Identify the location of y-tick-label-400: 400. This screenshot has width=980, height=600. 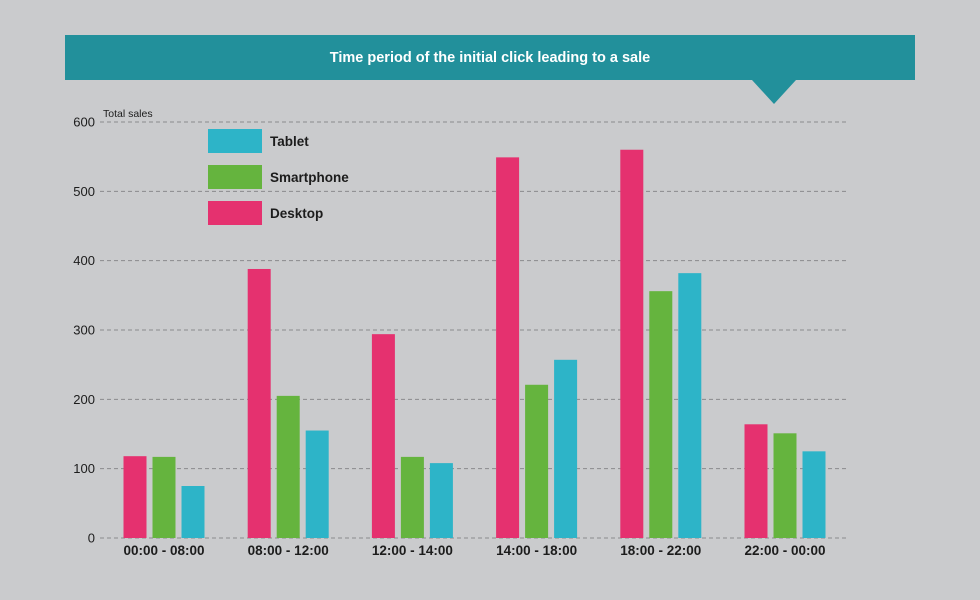
(84, 260).